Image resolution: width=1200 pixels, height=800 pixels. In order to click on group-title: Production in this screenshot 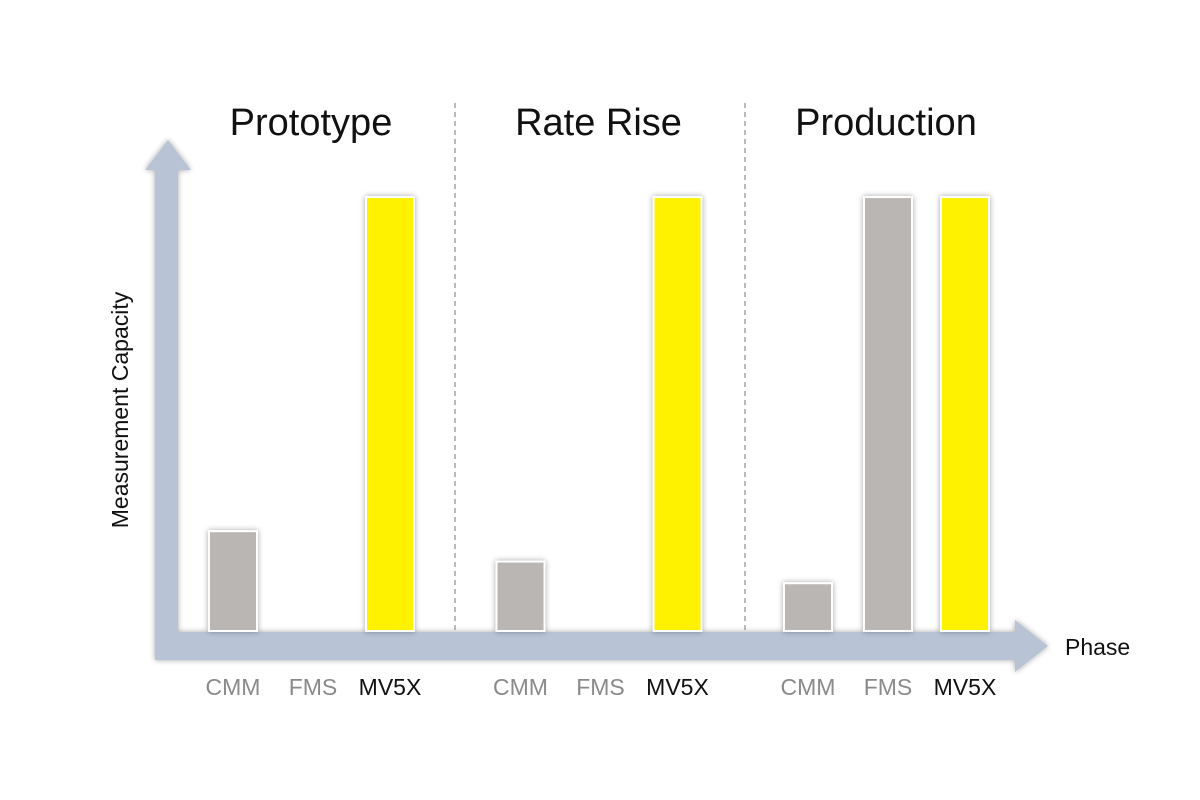, I will do `click(886, 123)`.